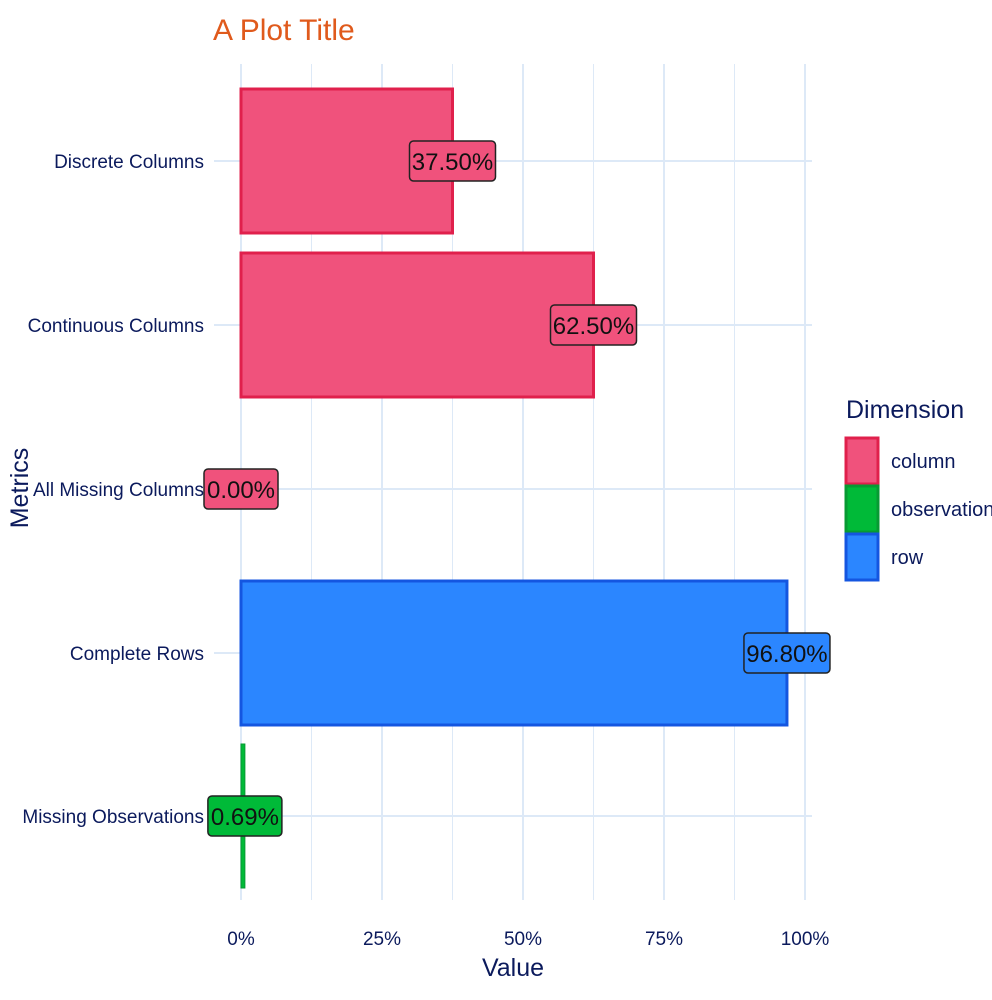  I want to click on data-label: 96.80%, so click(787, 653).